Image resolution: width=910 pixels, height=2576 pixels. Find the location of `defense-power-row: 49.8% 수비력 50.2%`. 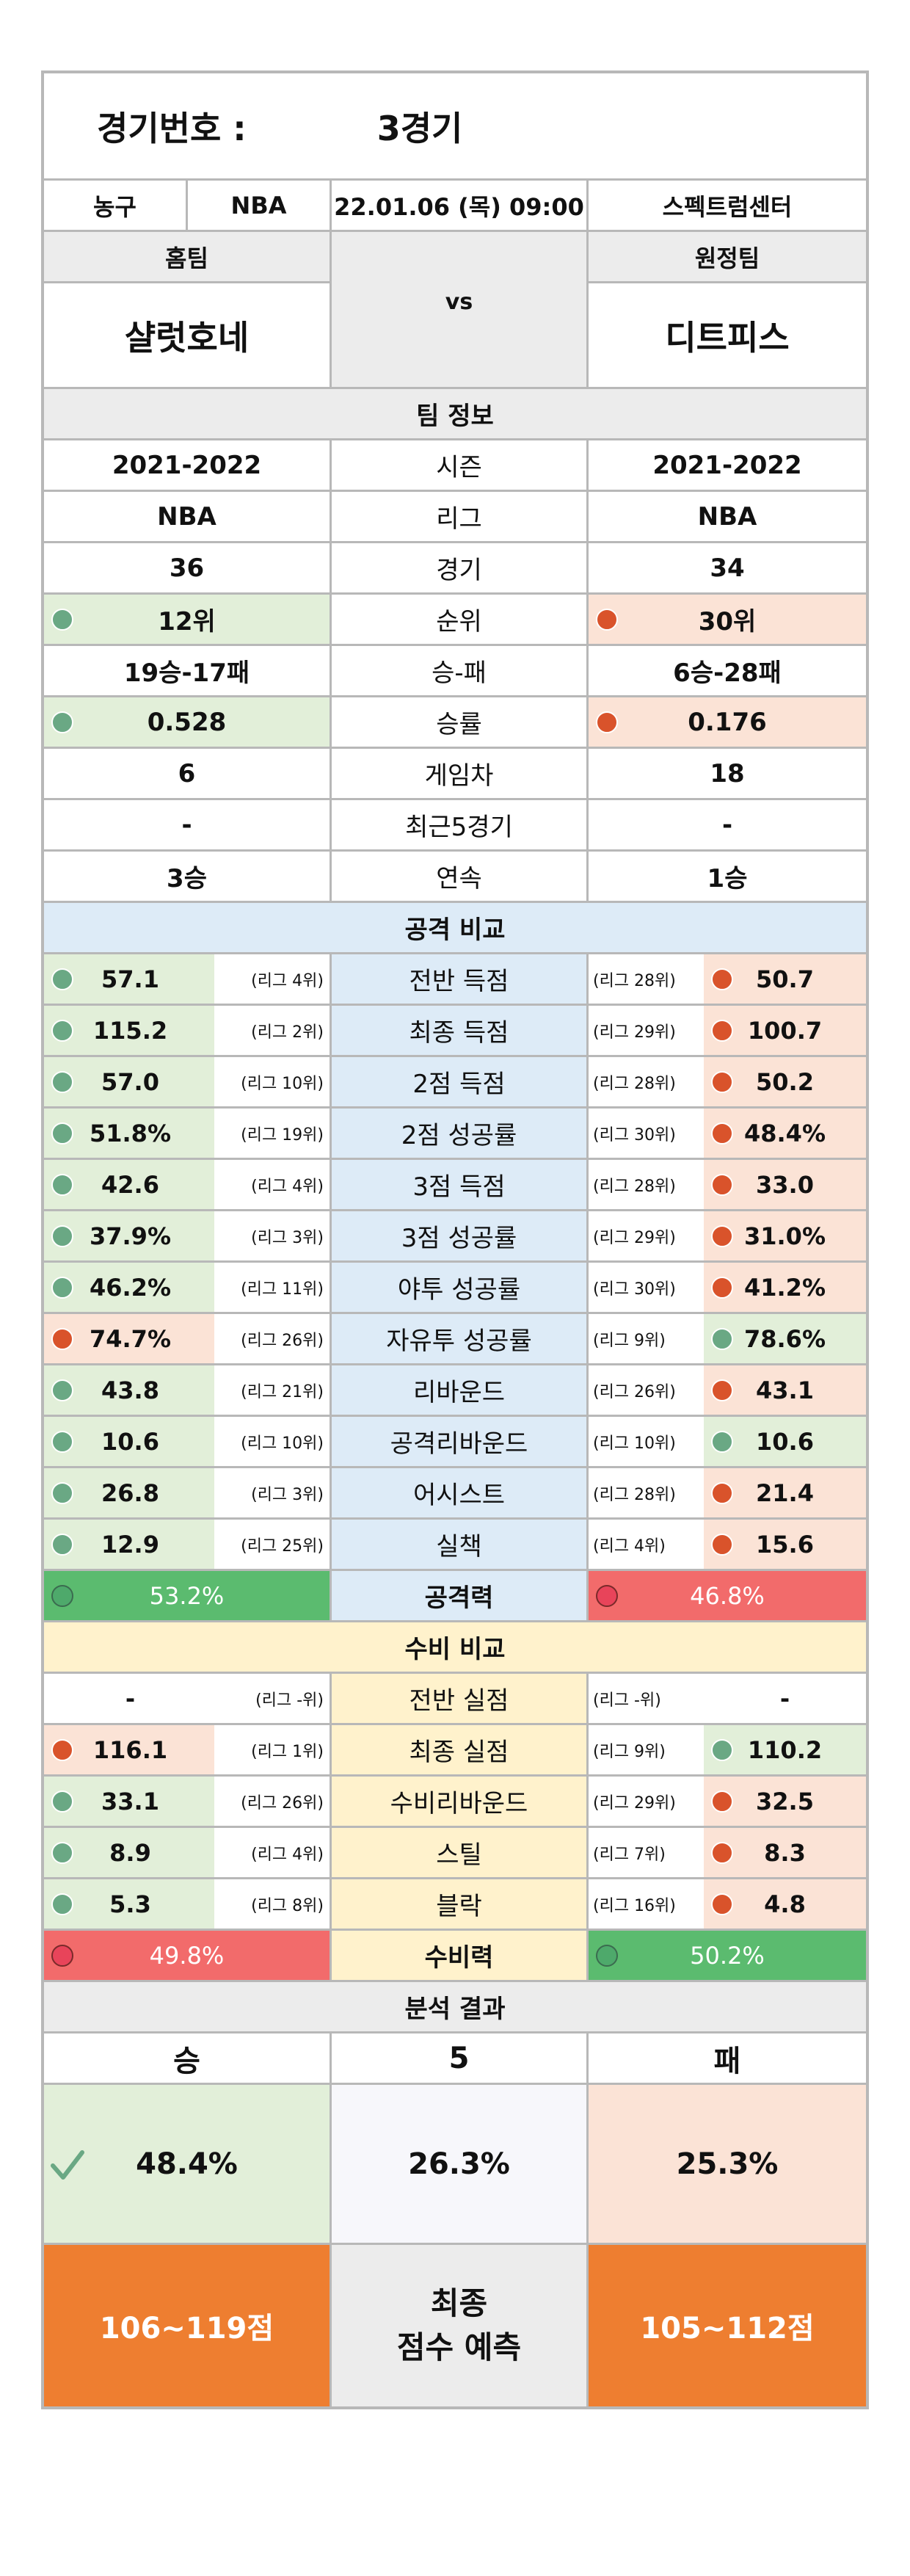

defense-power-row: 49.8% 수비력 50.2% is located at coordinates (455, 1957).